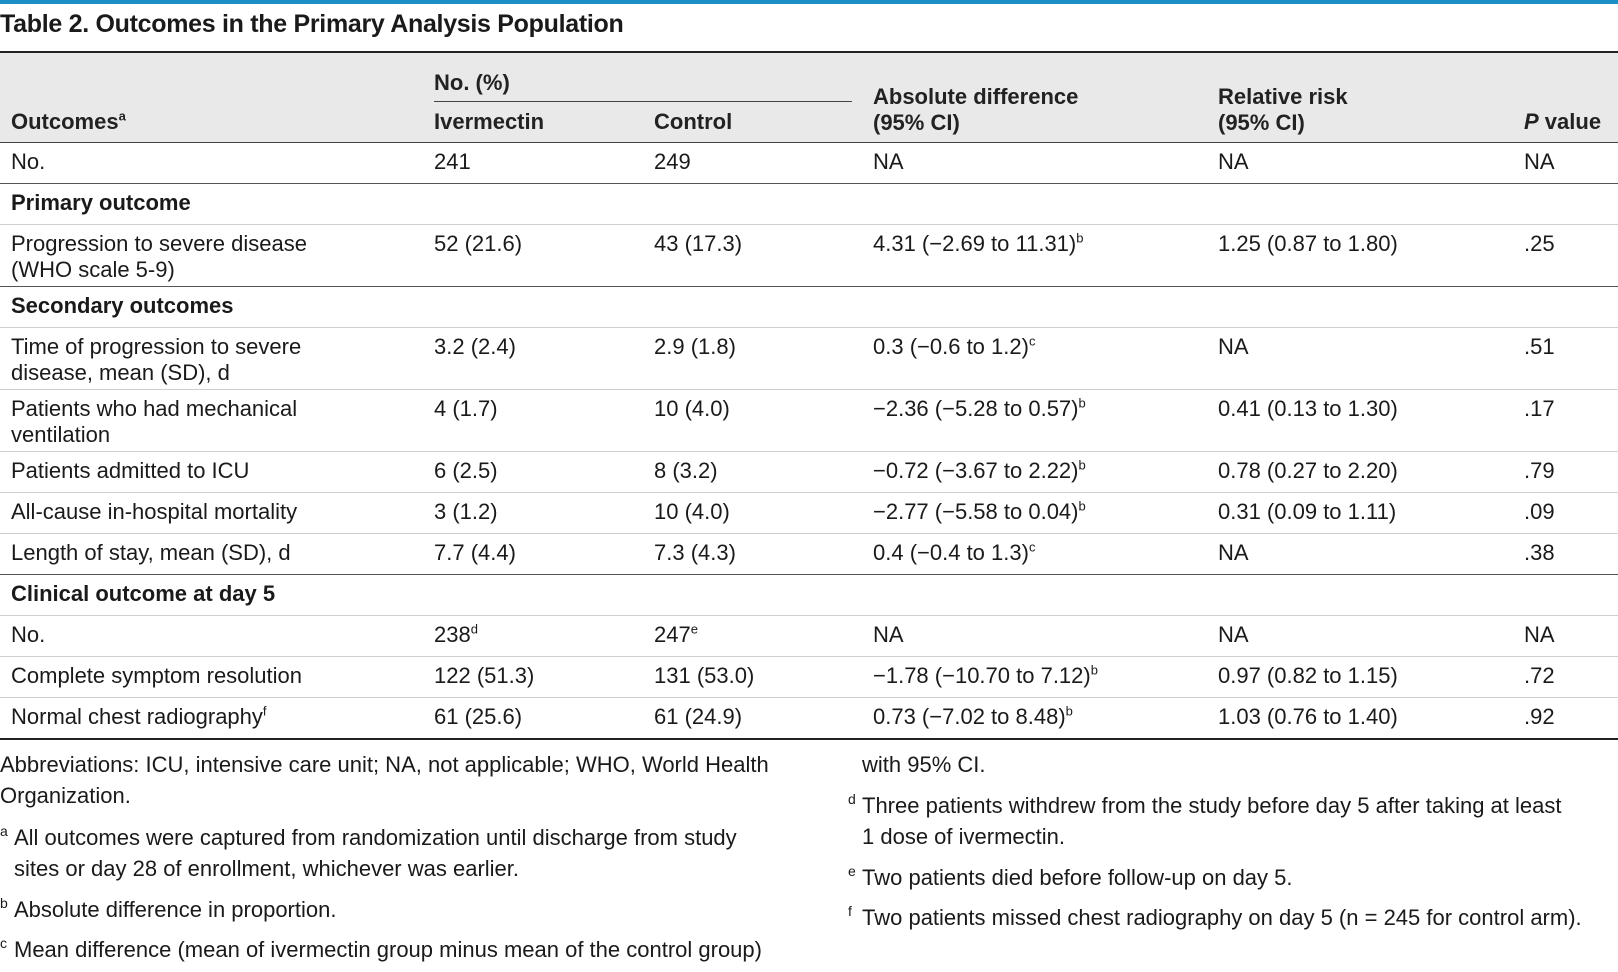 The image size is (1618, 972). Describe the element at coordinates (693, 121) in the screenshot. I see `header-control: Control` at that location.